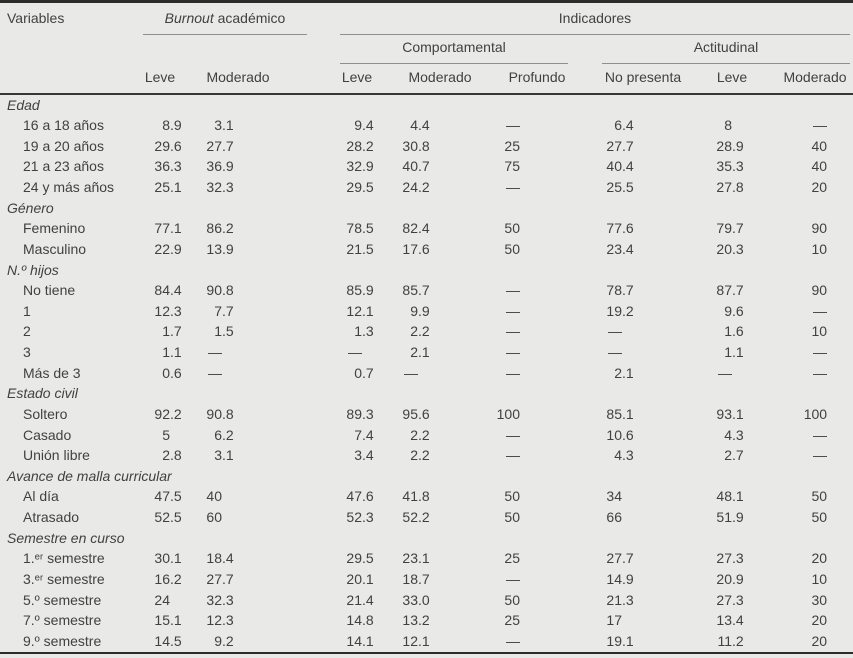 Image resolution: width=853 pixels, height=658 pixels. What do you see at coordinates (220, 558) in the screenshot?
I see `value-cell: 18.4` at bounding box center [220, 558].